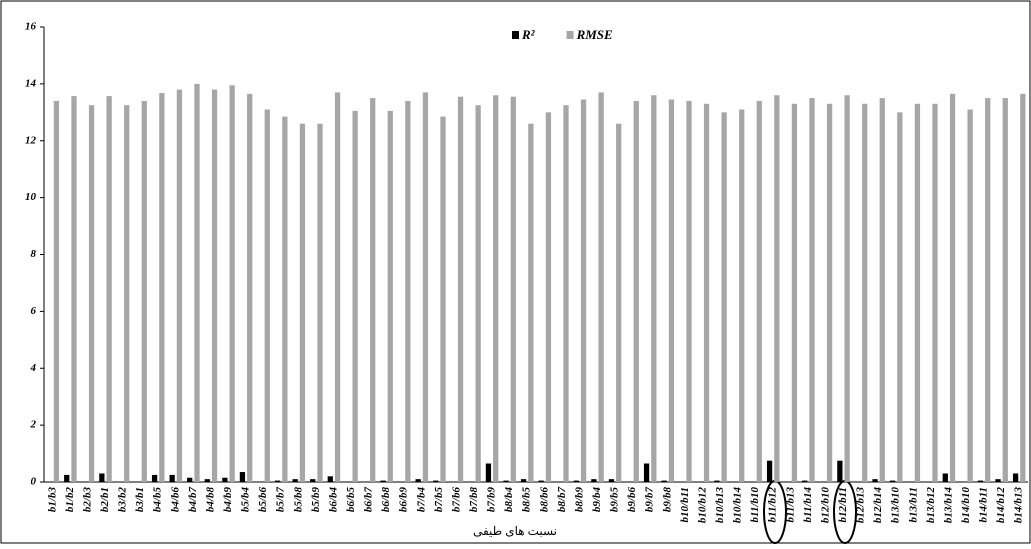 The image size is (1031, 549). Describe the element at coordinates (492, 500) in the screenshot. I see `x-tick-label: b7/b9` at that location.